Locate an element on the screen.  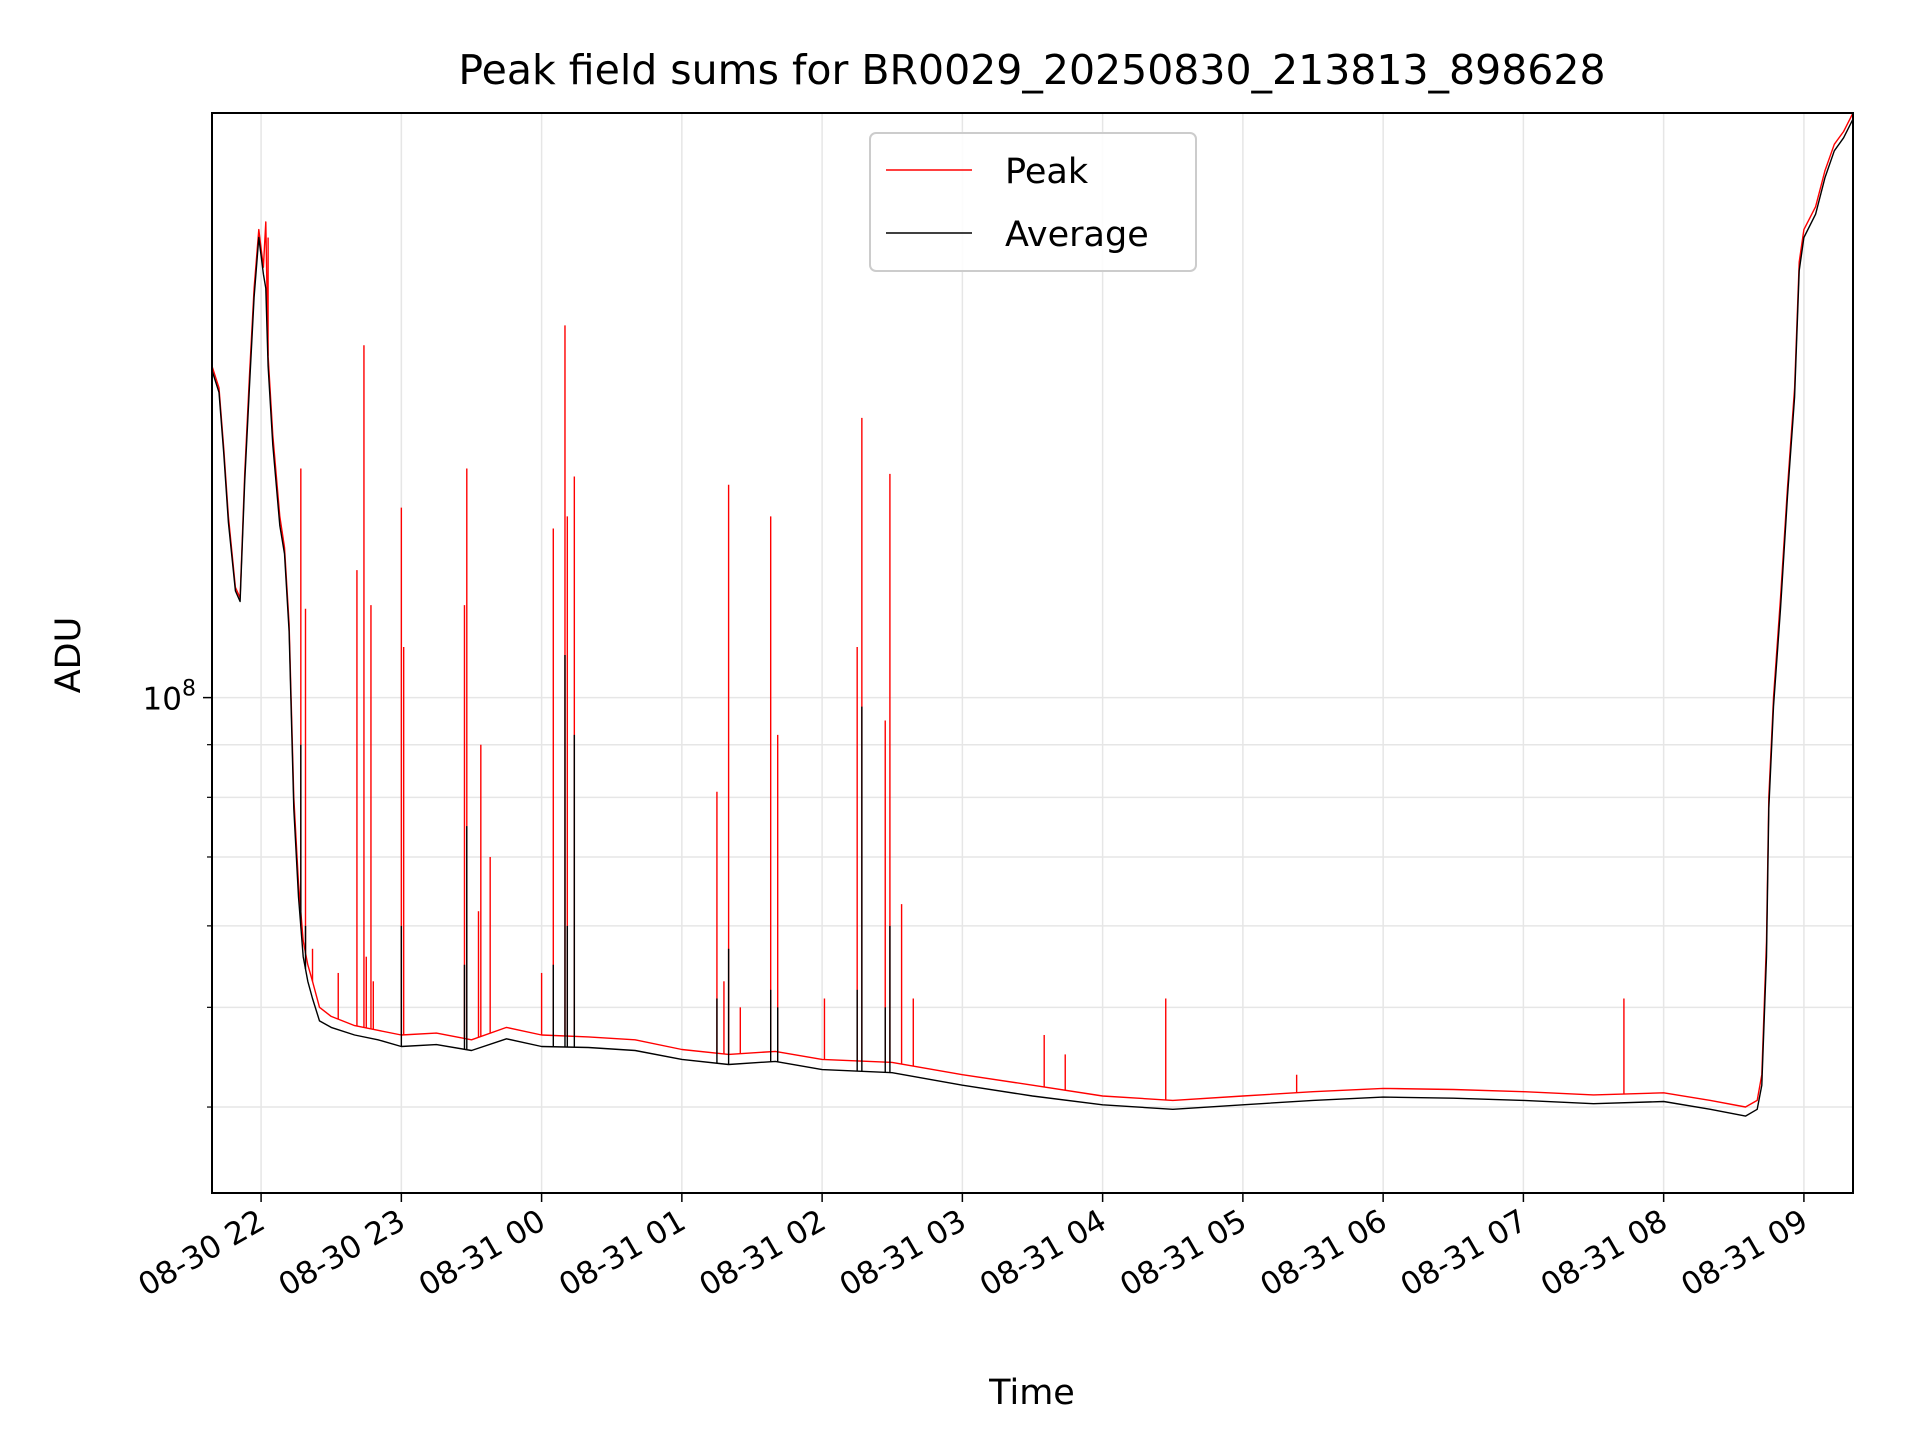
legend-average-label: Average is located at coordinates (1077, 235).